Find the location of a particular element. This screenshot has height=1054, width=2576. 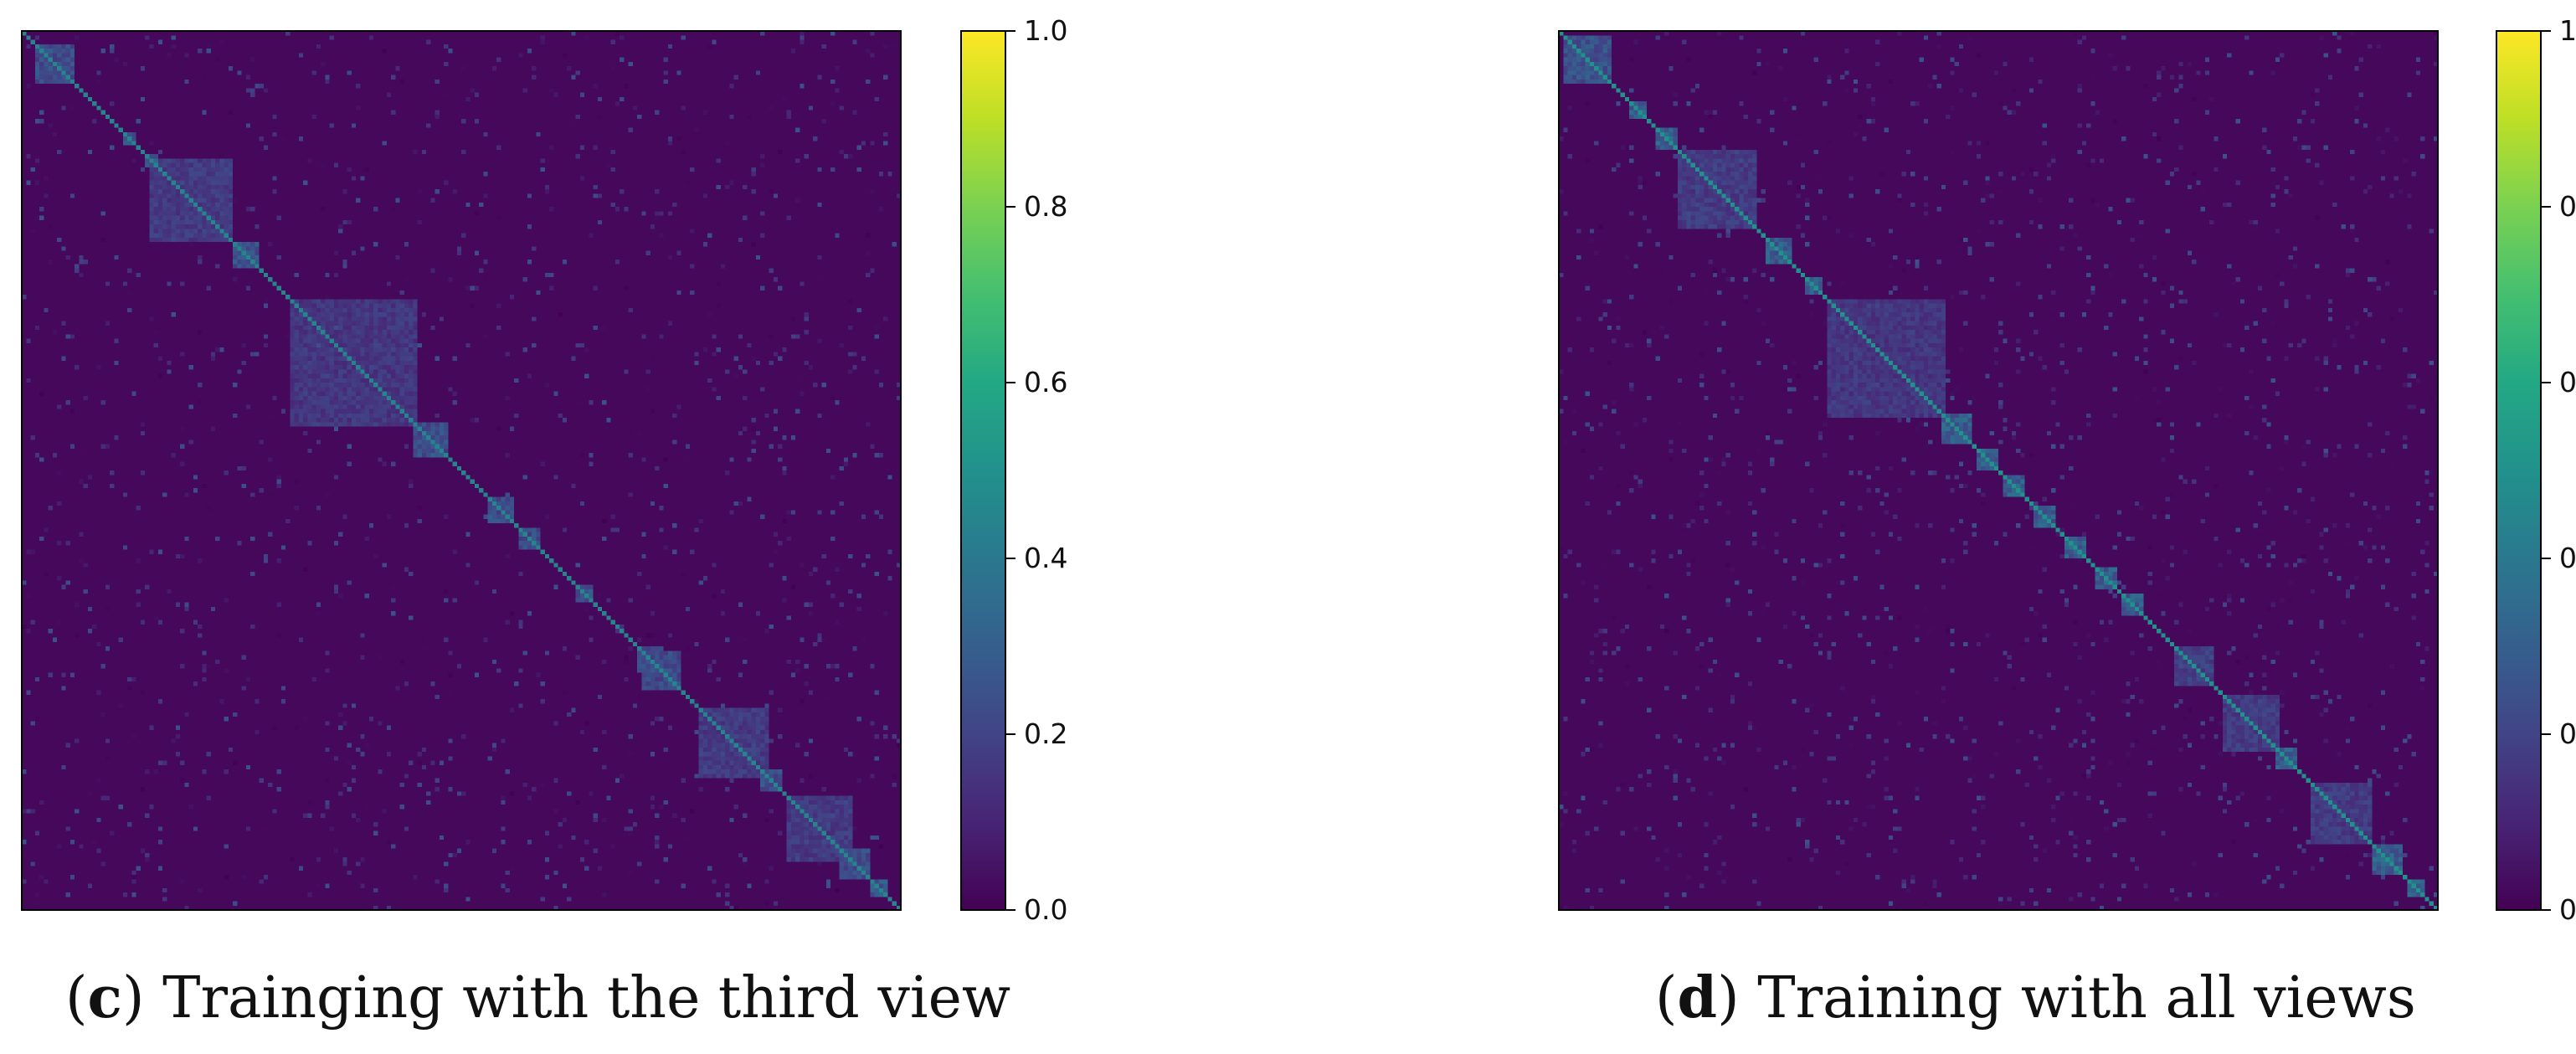

colorbar-tick-label-d-1: 0.2 is located at coordinates (2567, 734).